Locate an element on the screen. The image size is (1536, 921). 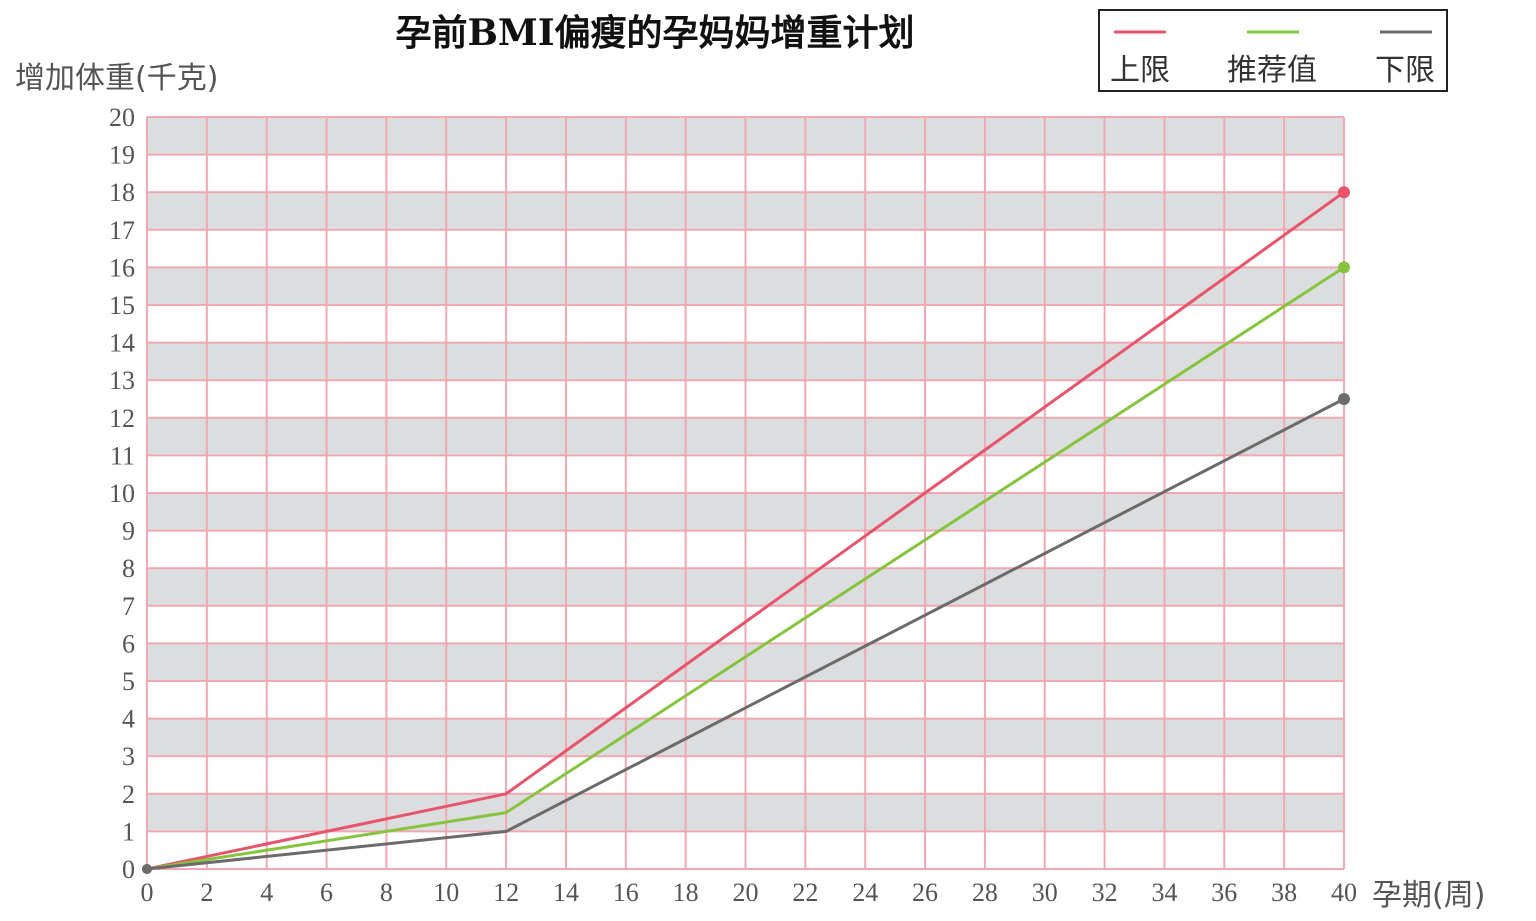
y-tick-label: 8 is located at coordinates (128, 568).